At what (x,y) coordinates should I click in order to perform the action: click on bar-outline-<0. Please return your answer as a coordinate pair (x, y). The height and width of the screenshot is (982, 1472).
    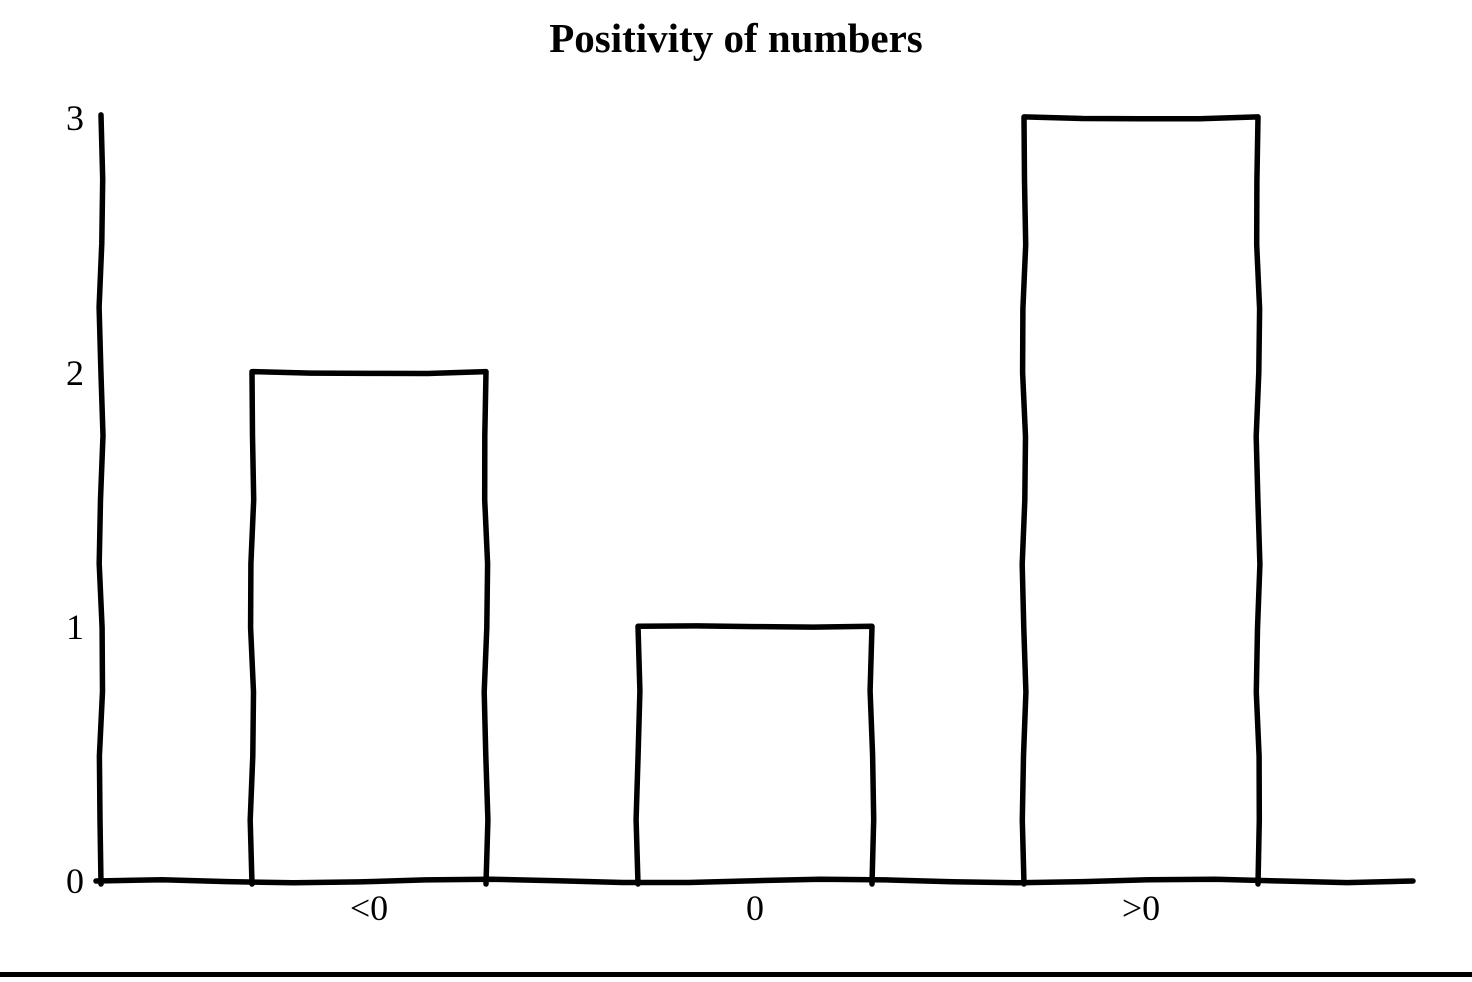
    Looking at the image, I should click on (369, 627).